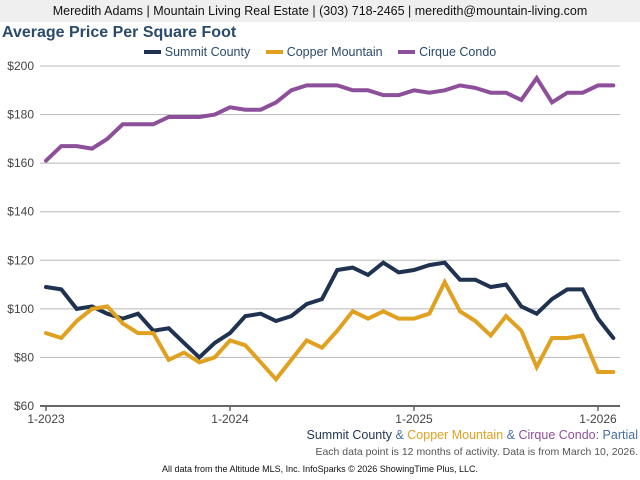 Image resolution: width=640 pixels, height=480 pixels. I want to click on legend-item-copper-mountain: Copper Mountain, so click(324, 52).